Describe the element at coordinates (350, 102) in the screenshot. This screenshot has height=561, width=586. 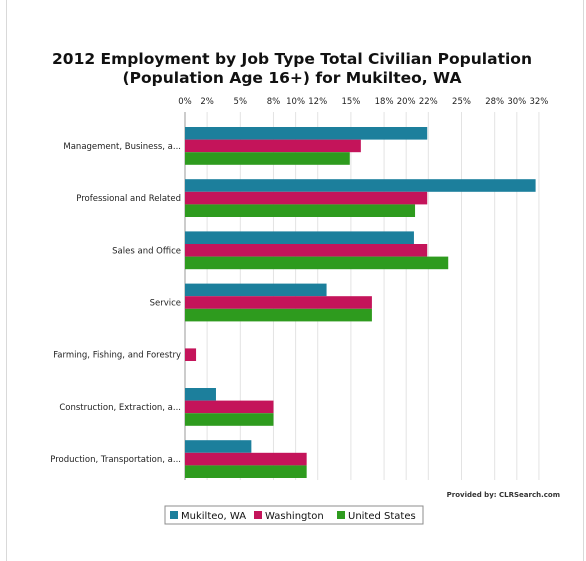
I see `x-tick-label: 15%` at that location.